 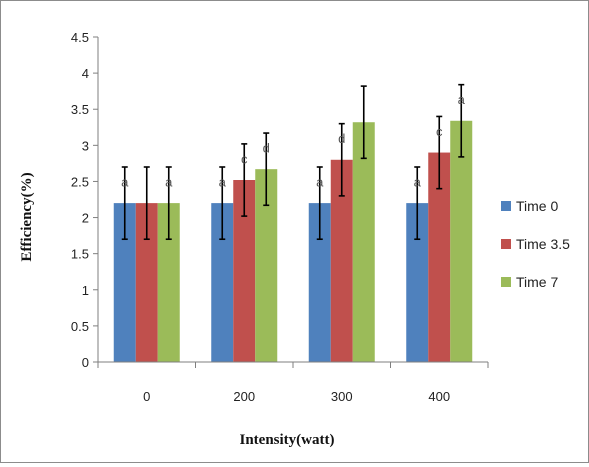 I want to click on y-tick-label: 1.5, so click(x=80, y=254).